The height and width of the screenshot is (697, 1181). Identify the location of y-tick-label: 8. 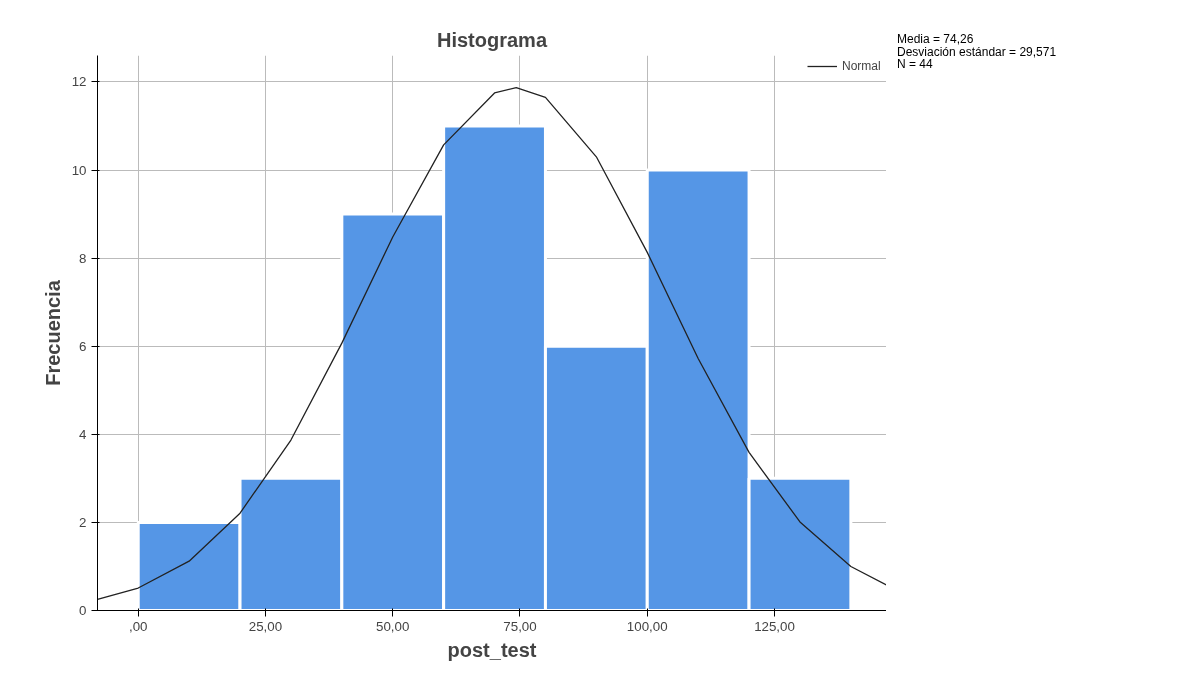
(83, 258).